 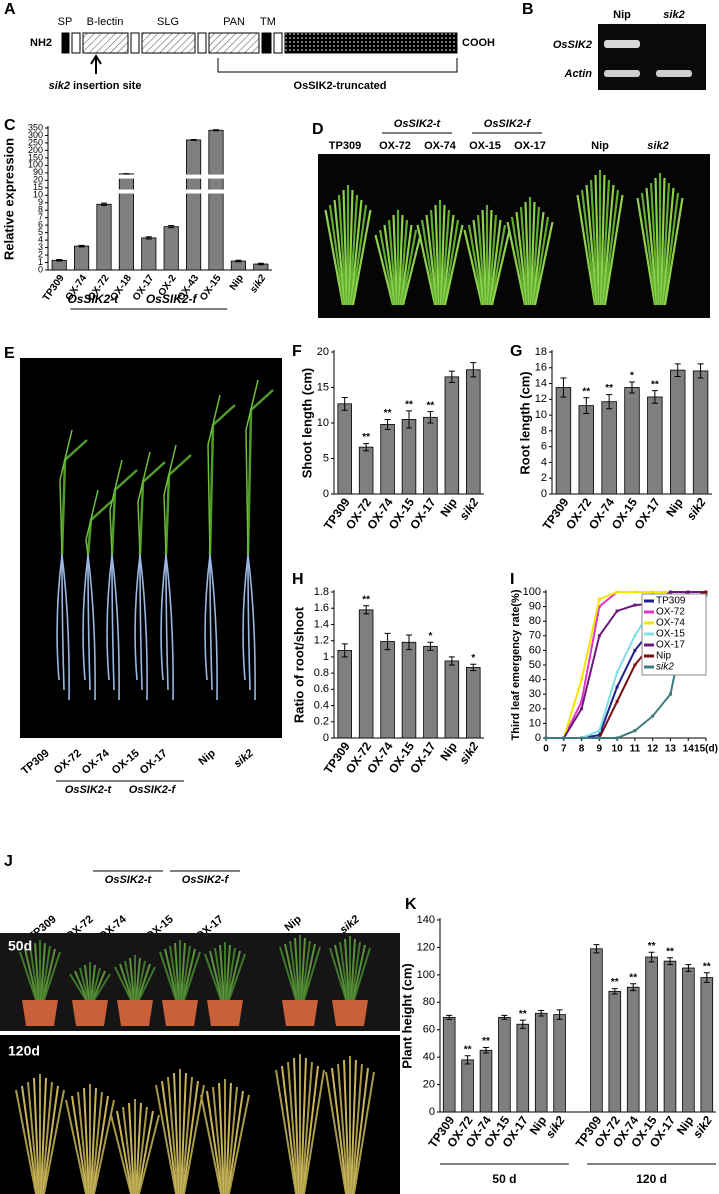 I want to click on pot, so click(x=90, y=1013).